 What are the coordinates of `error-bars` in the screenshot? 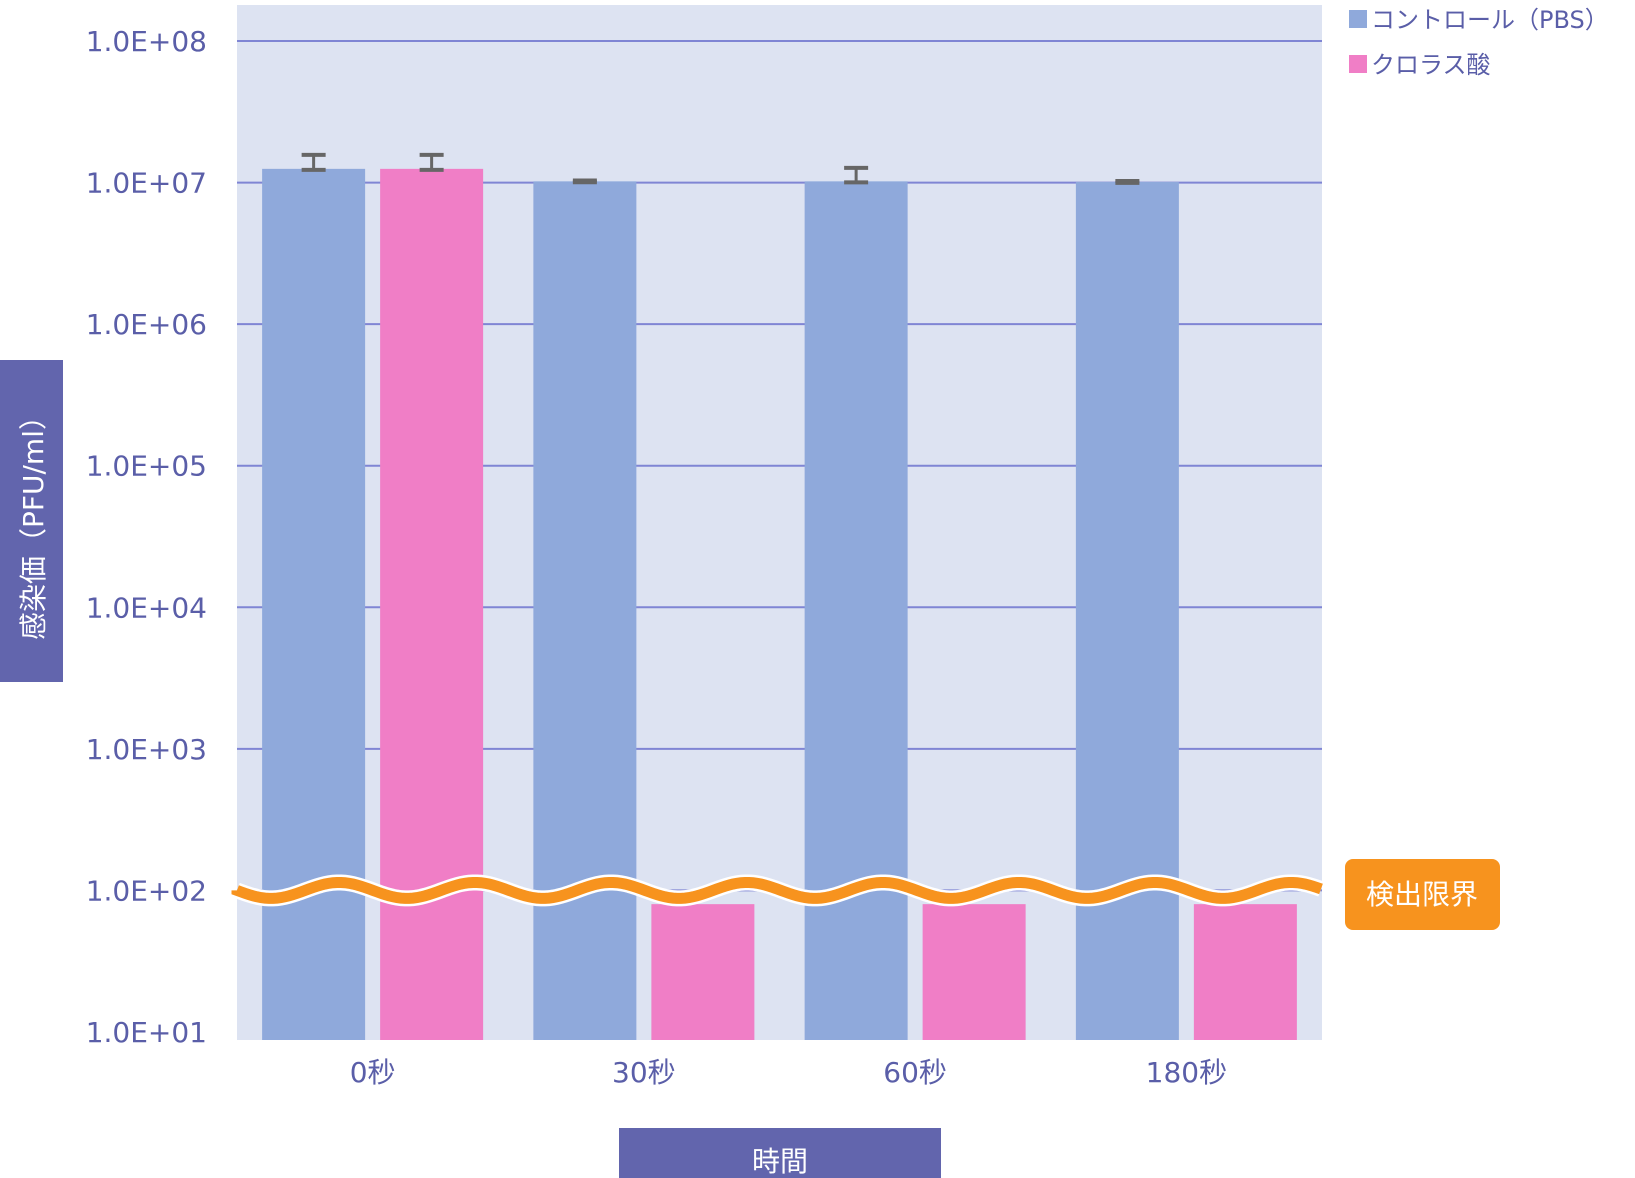 It's located at (720, 168).